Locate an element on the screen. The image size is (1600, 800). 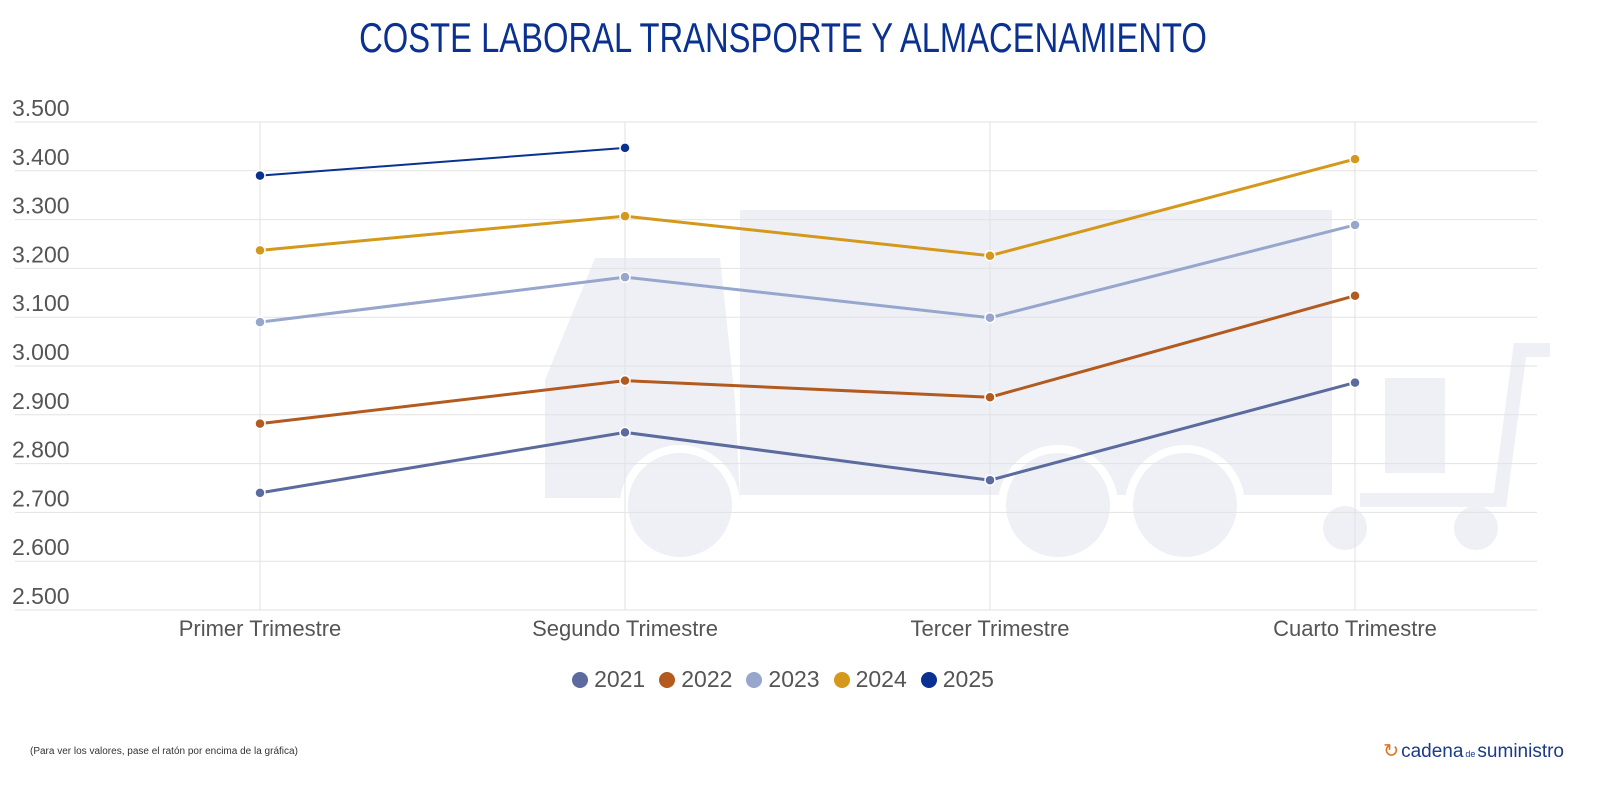
legend-label: 2022 is located at coordinates (707, 679).